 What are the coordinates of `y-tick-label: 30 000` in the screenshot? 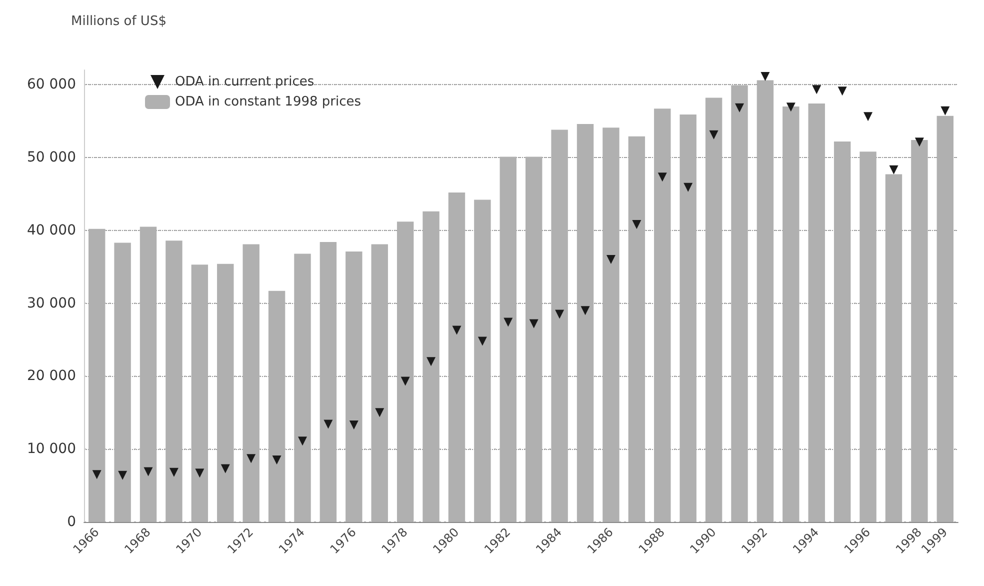 It's located at (51, 303).